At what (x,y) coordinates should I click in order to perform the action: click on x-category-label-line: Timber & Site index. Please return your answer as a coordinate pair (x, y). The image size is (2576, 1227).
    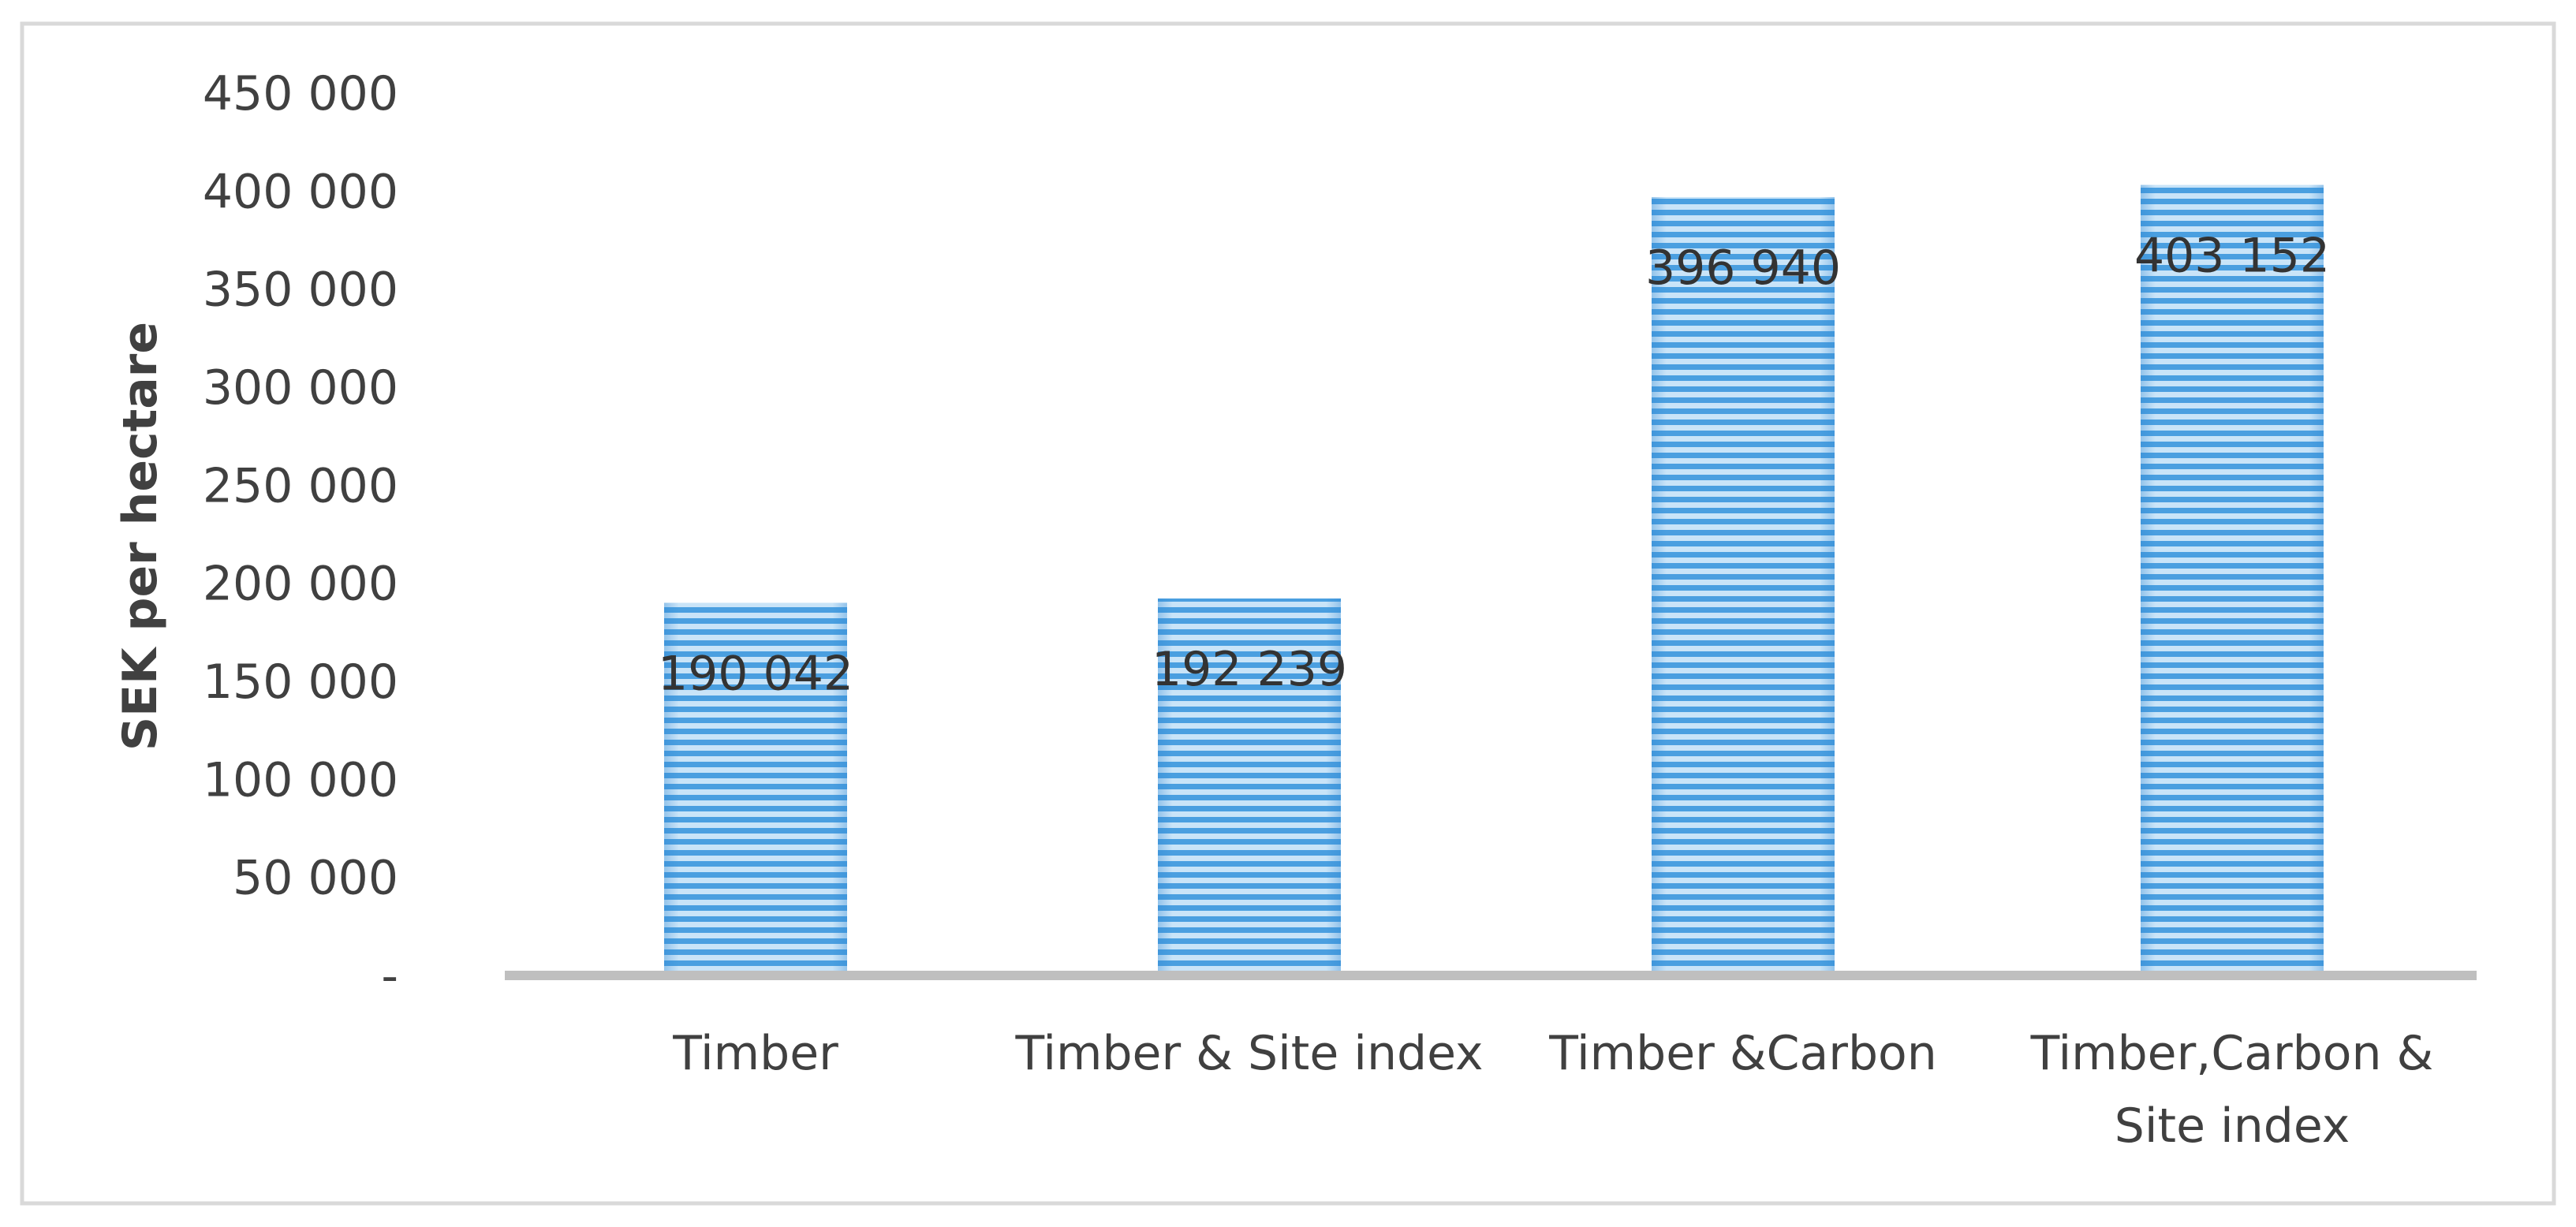
    Looking at the image, I should click on (1249, 1054).